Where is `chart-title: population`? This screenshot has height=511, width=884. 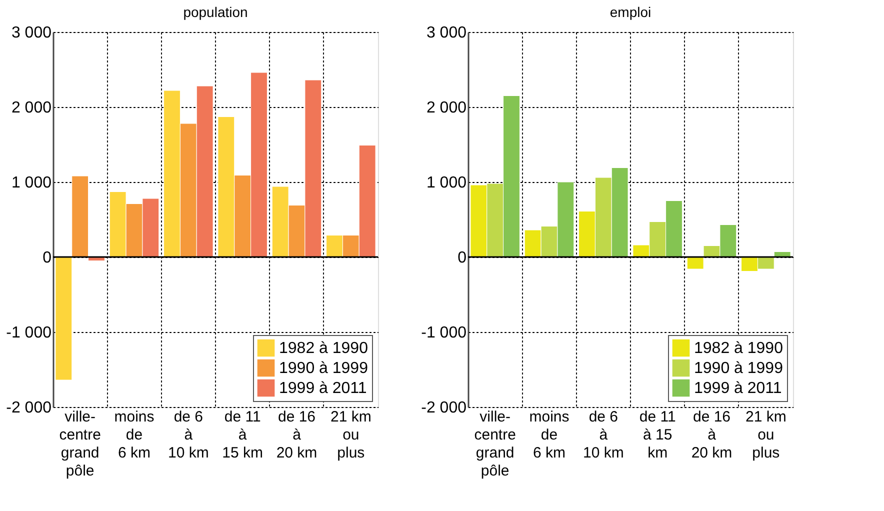
chart-title: population is located at coordinates (215, 12).